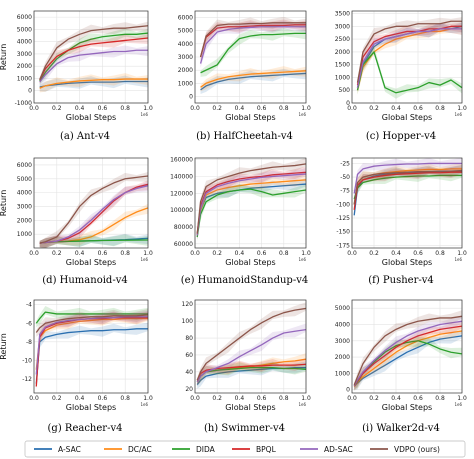 This screenshot has height=459, width=474. Describe the element at coordinates (29, 342) in the screenshot. I see `y-tick-label: -8` at that location.